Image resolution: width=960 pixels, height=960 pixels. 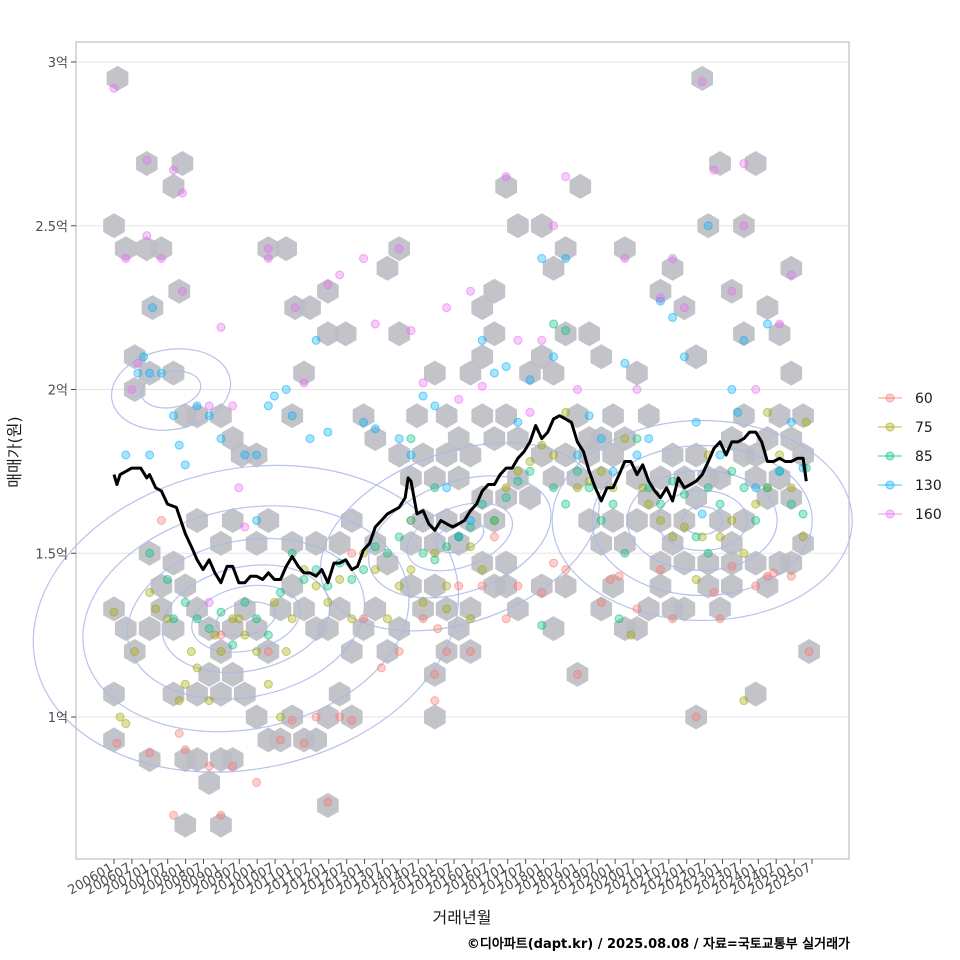 I want to click on legend: 60 75 85 130 160, so click(x=910, y=457).